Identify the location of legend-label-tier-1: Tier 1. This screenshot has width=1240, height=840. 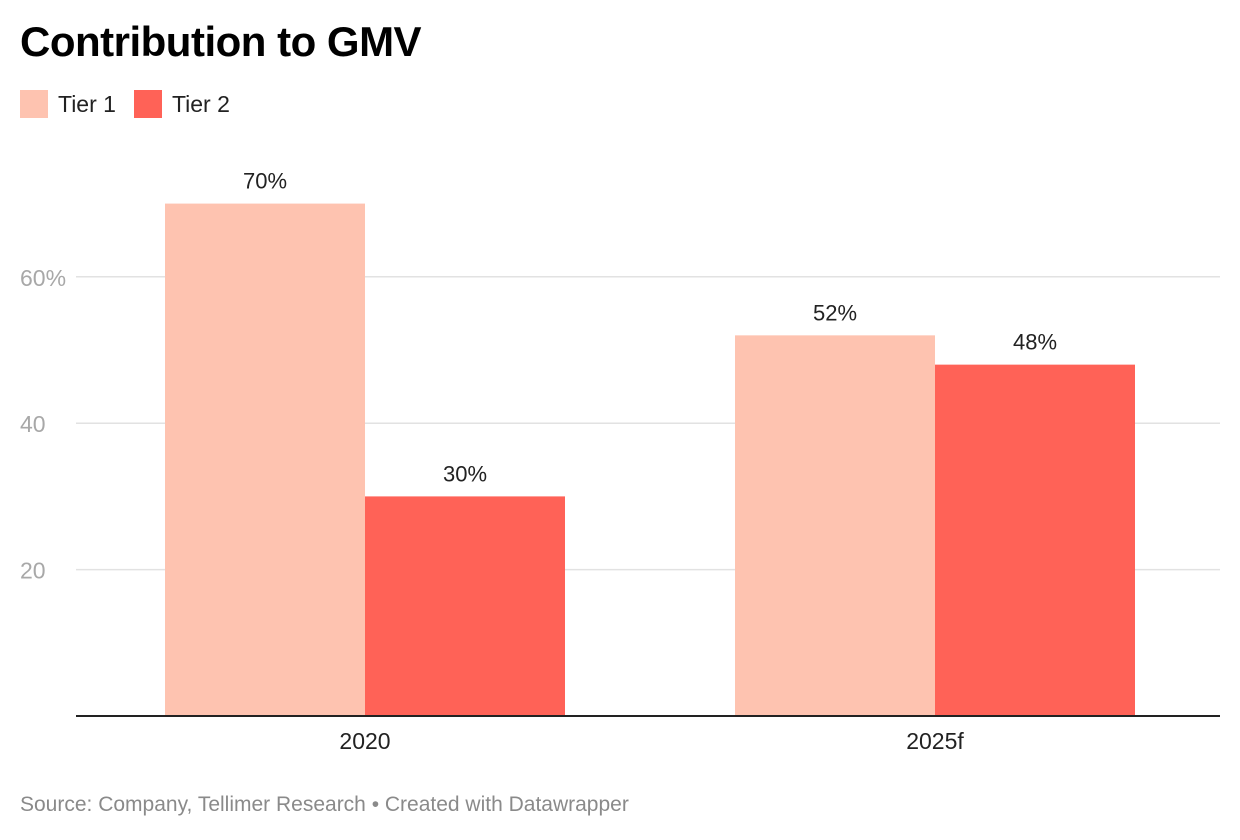
(87, 103).